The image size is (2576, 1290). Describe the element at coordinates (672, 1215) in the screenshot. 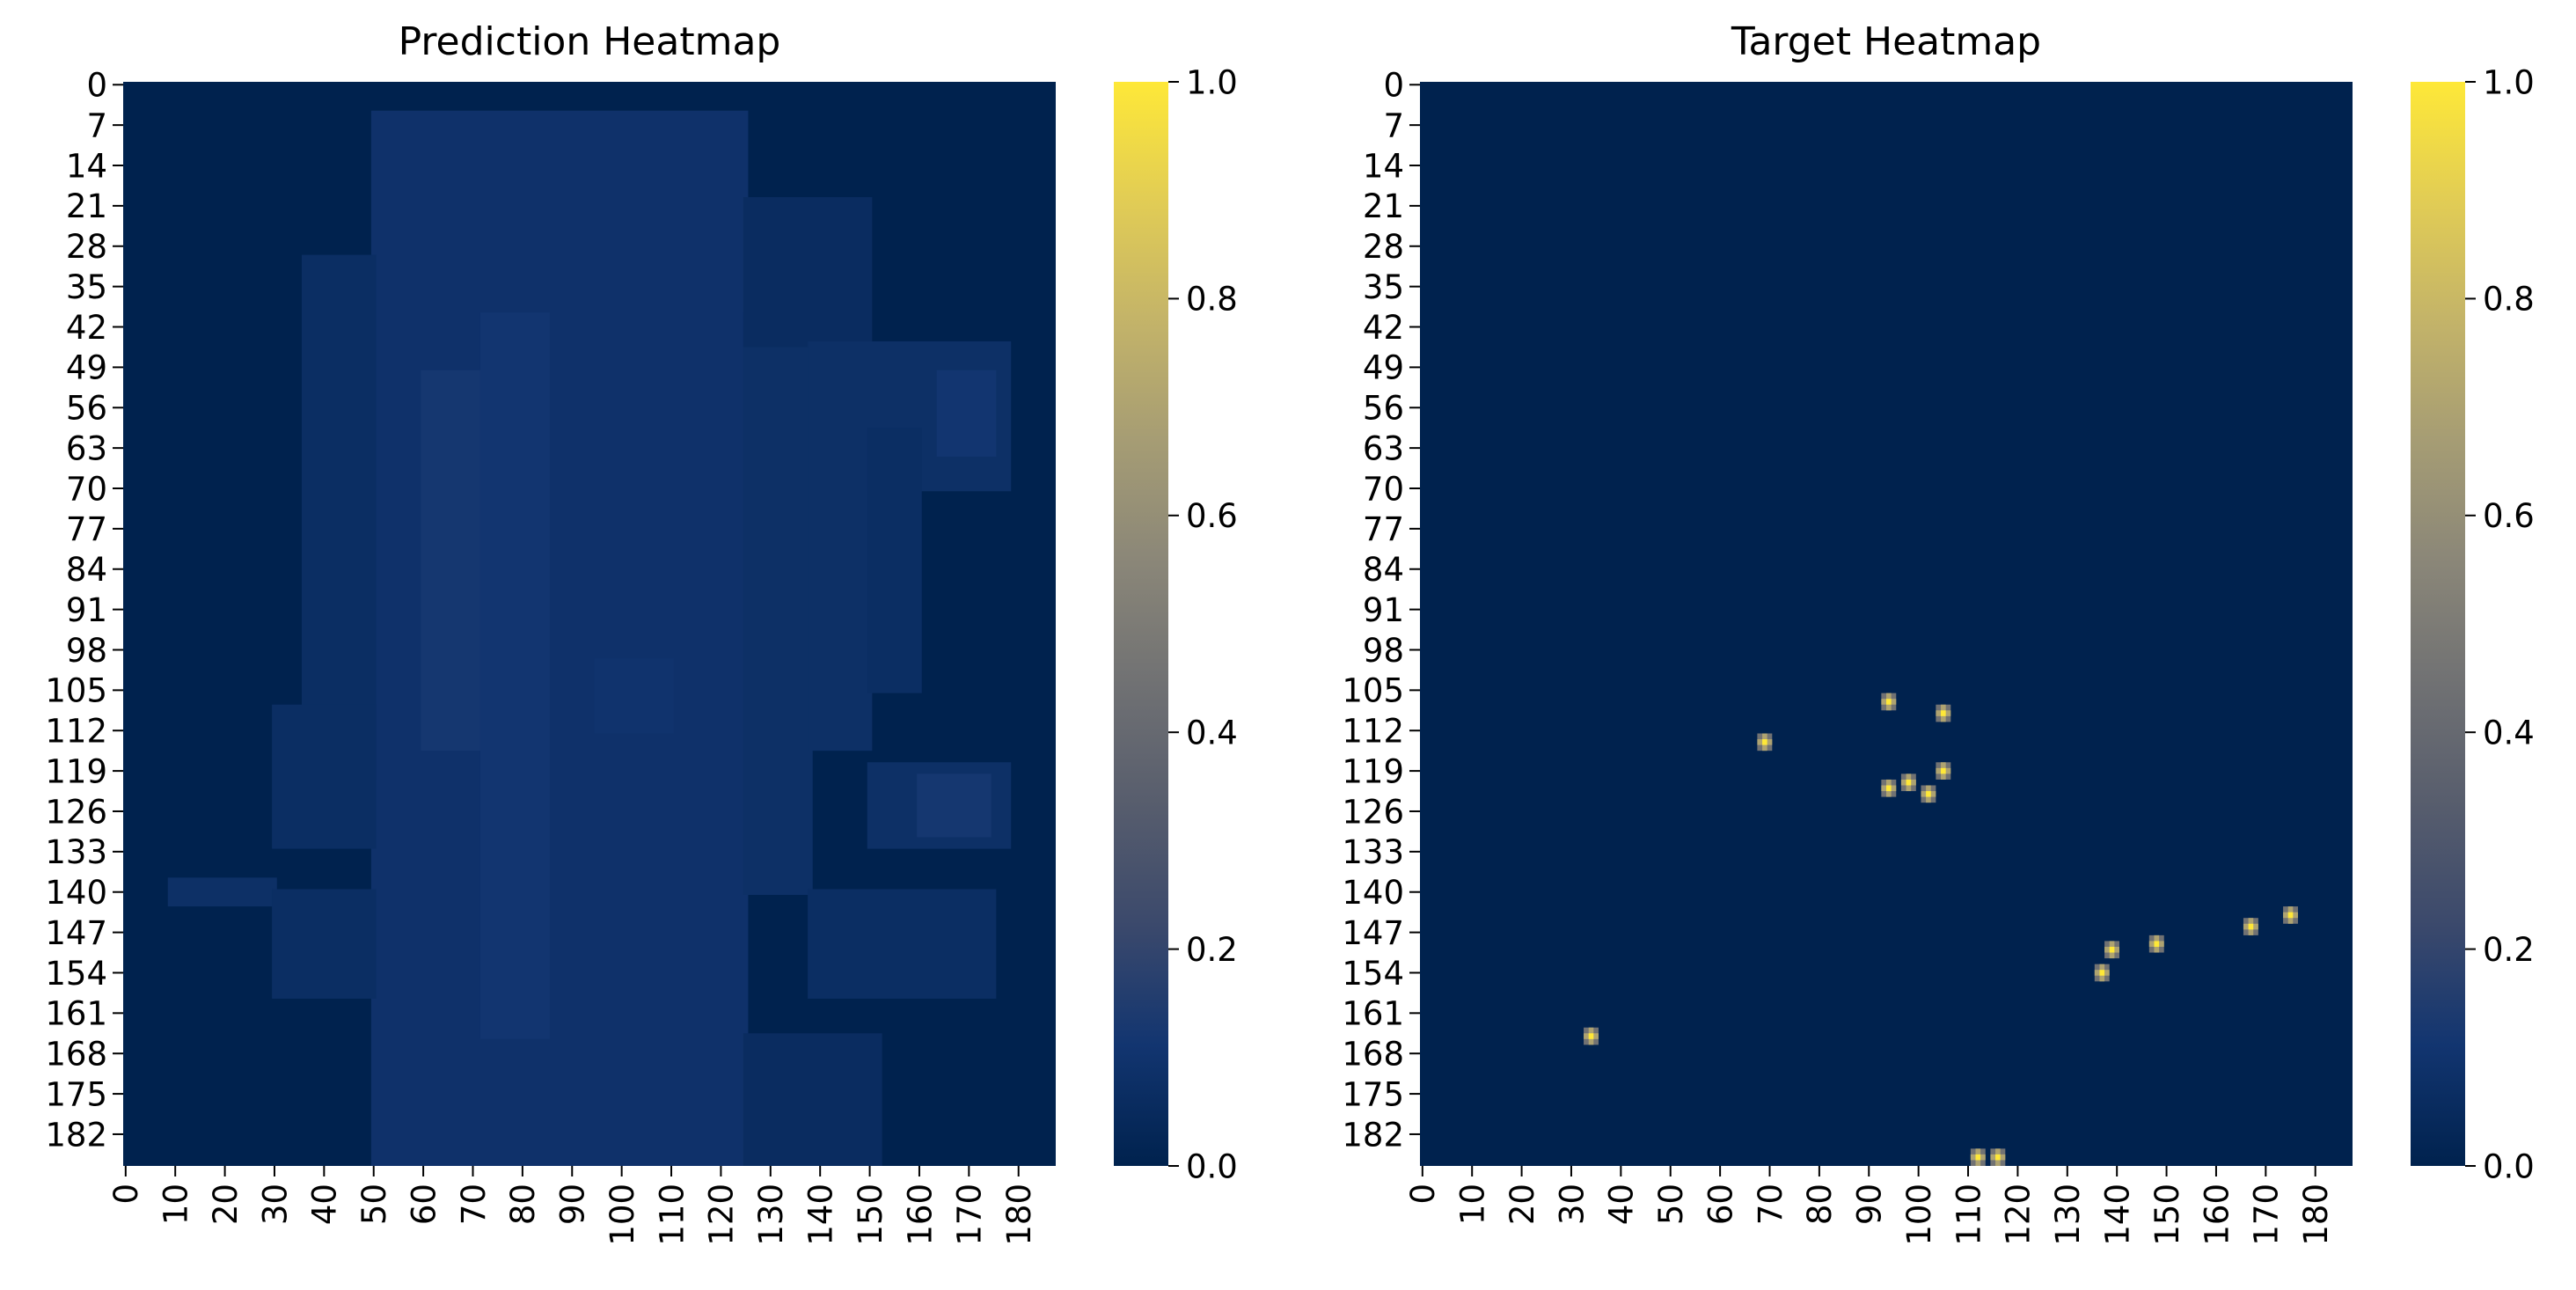

I see `x-tick-label: 110` at that location.